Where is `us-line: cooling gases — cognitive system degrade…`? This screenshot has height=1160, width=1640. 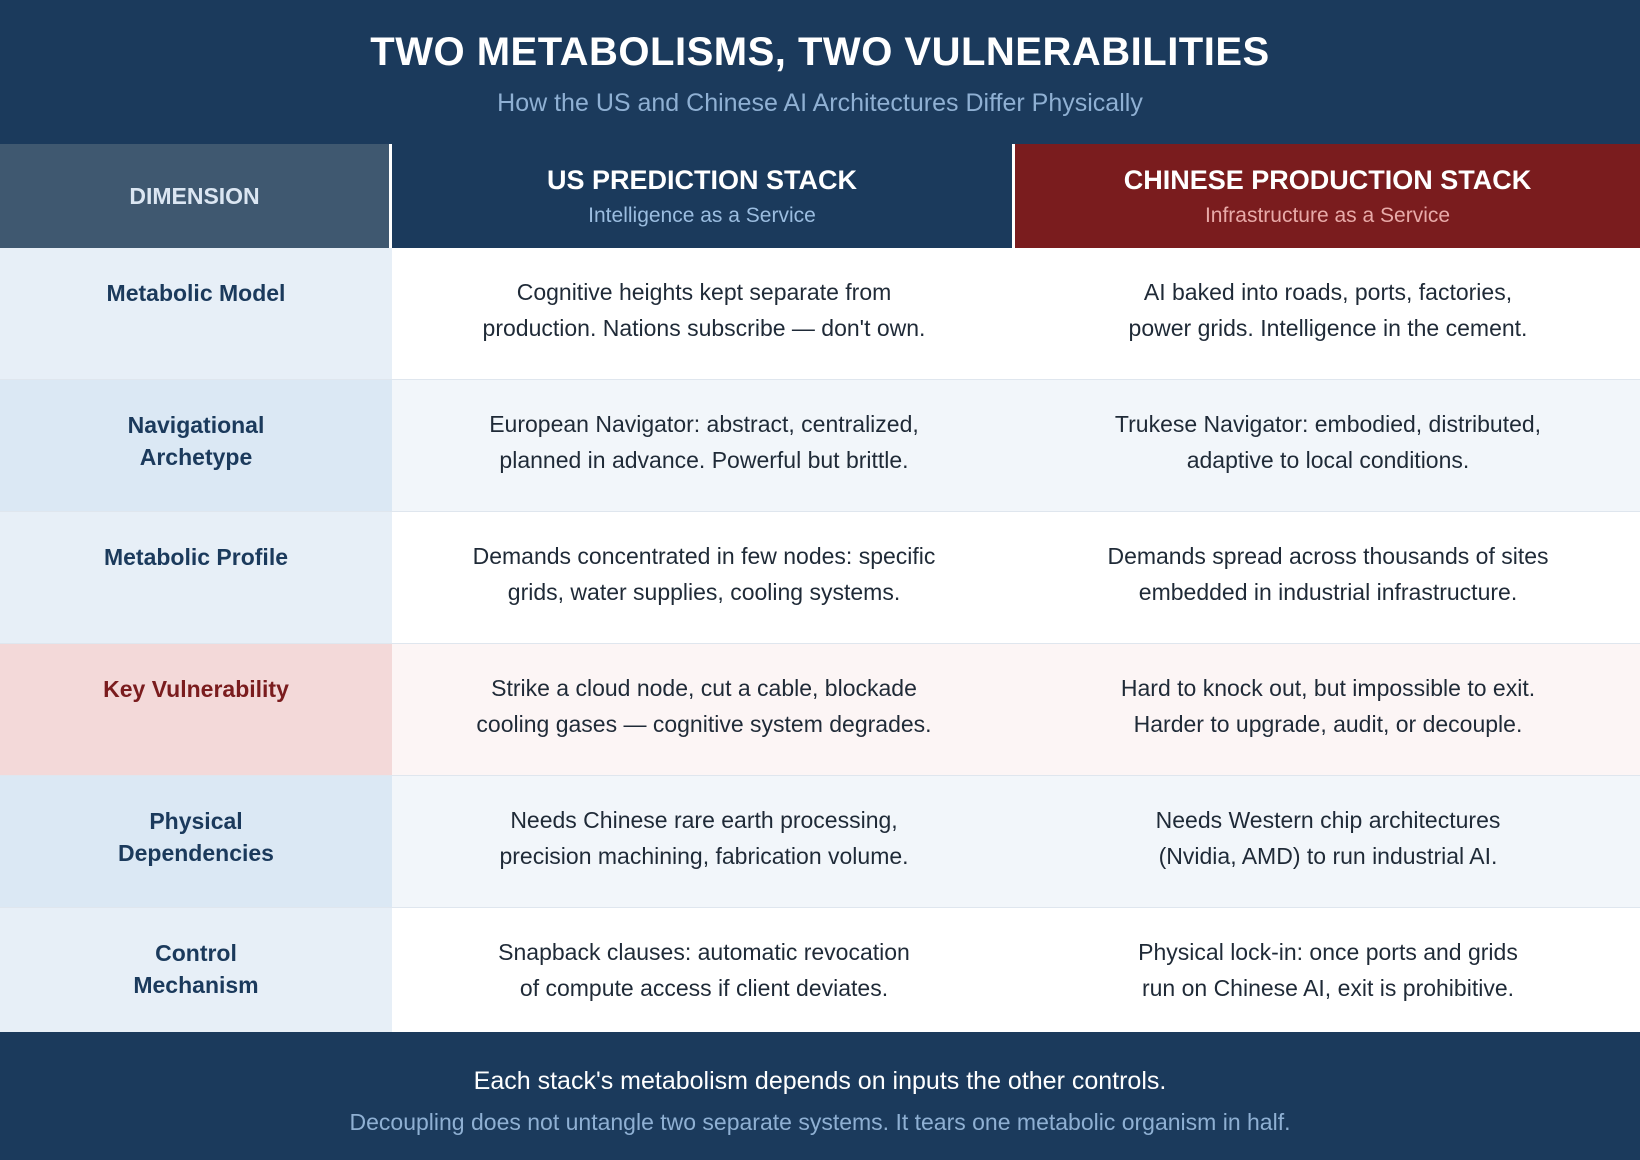 us-line: cooling gases — cognitive system degrade… is located at coordinates (704, 724).